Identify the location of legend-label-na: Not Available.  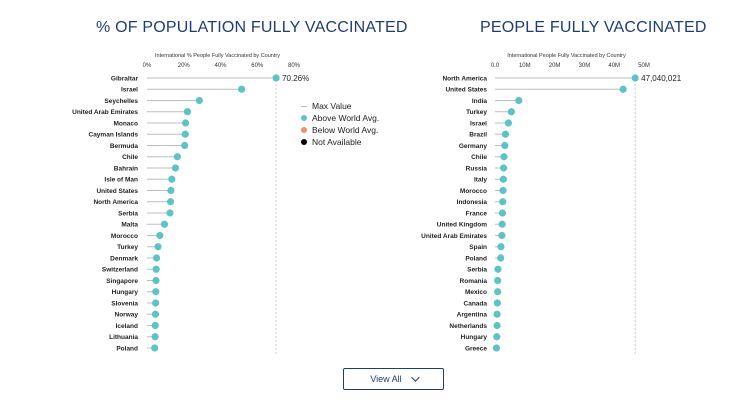
(337, 142).